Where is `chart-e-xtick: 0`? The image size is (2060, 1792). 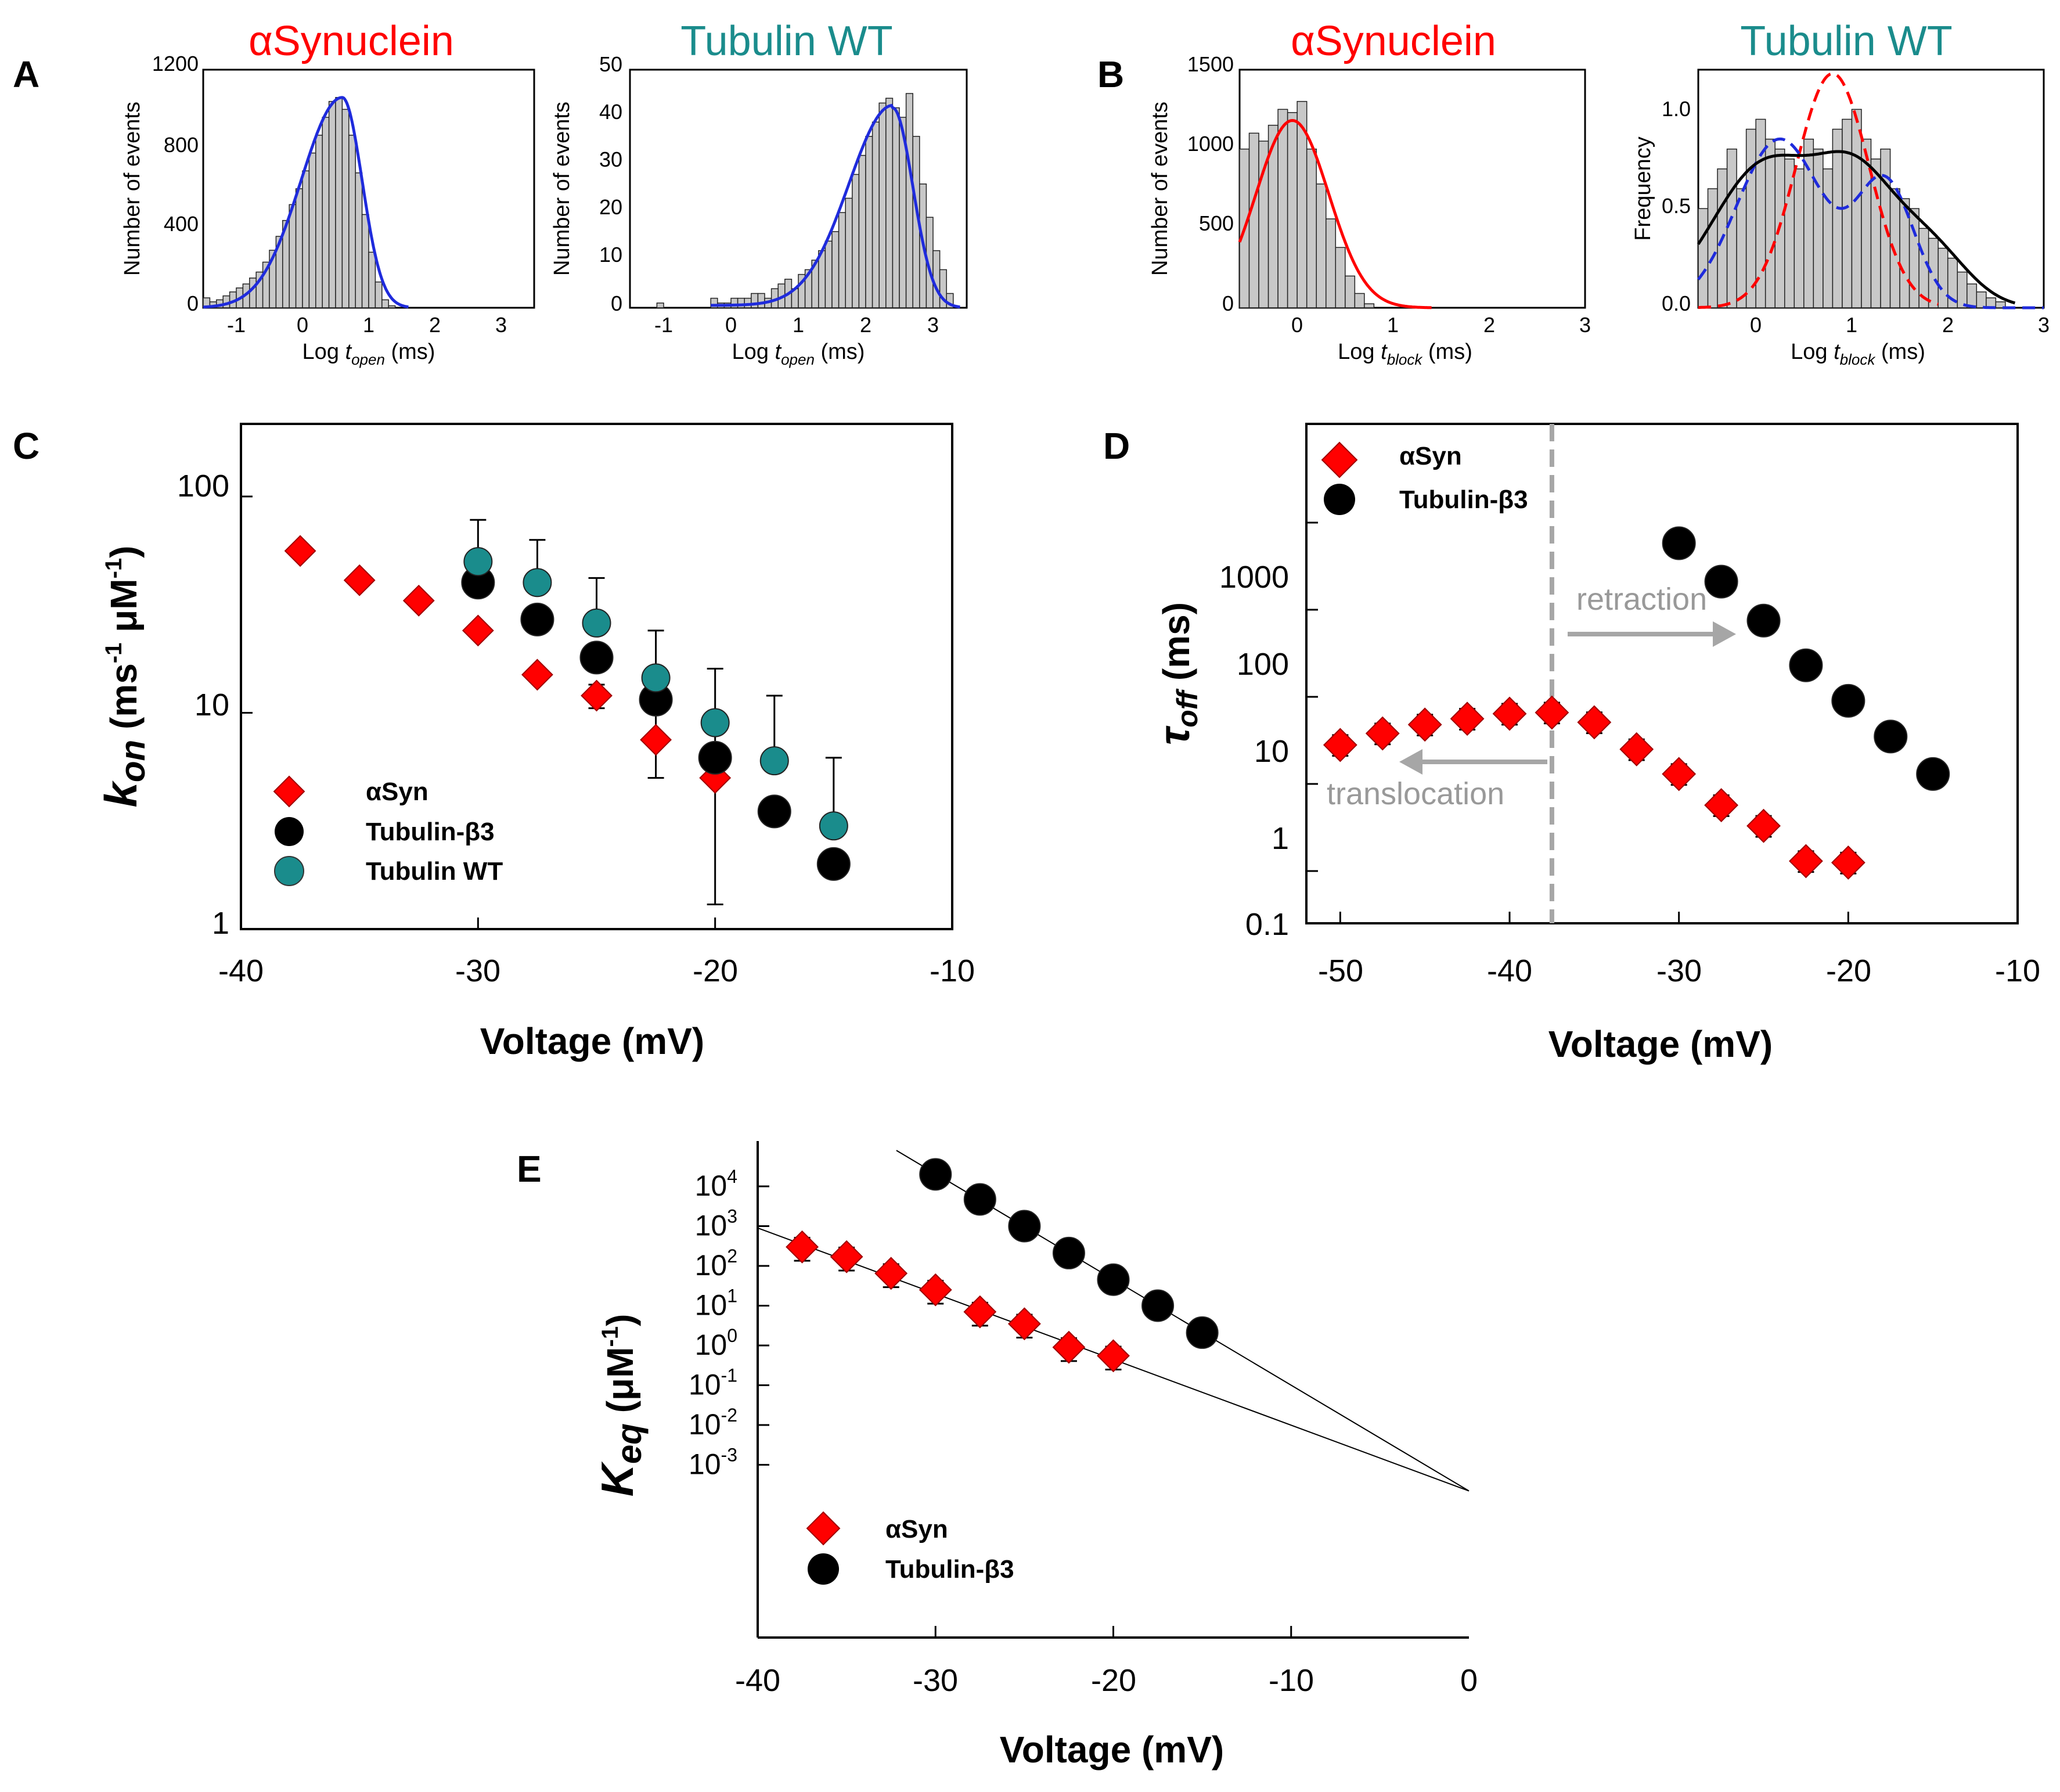 chart-e-xtick: 0 is located at coordinates (1469, 1680).